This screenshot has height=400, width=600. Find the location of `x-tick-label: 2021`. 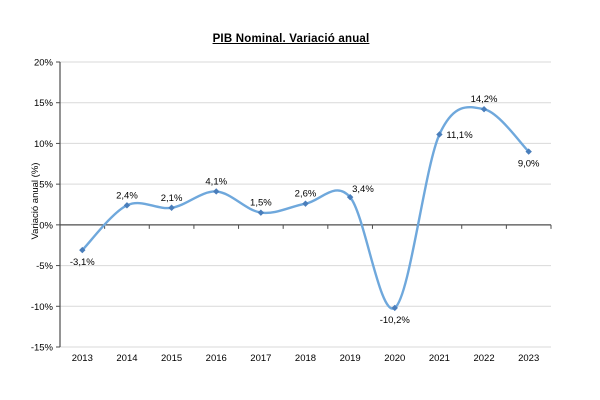

x-tick-label: 2021 is located at coordinates (439, 358).